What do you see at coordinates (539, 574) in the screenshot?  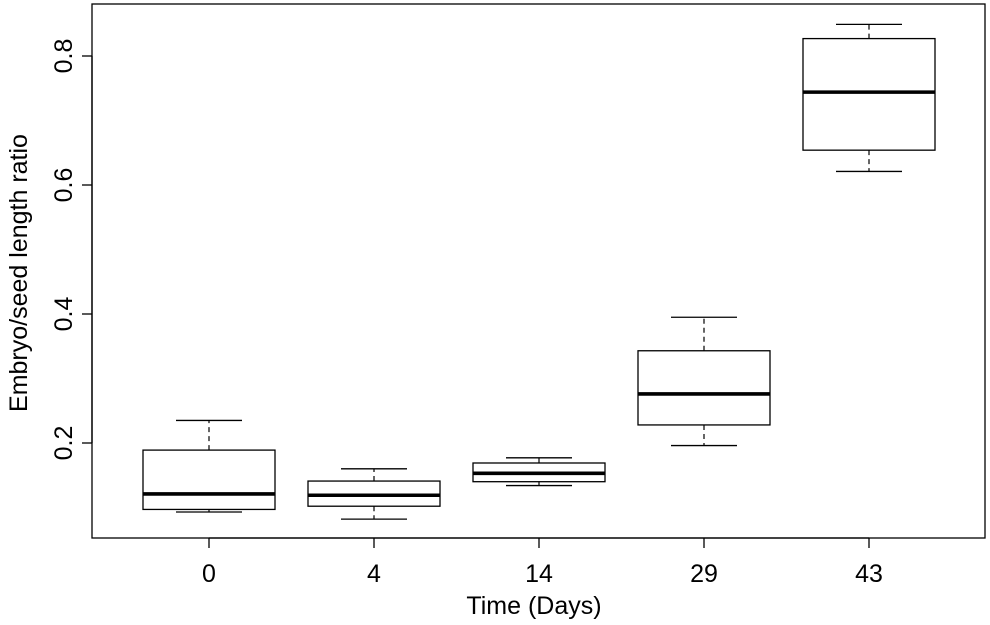 I see `x-tick-label: 14` at bounding box center [539, 574].